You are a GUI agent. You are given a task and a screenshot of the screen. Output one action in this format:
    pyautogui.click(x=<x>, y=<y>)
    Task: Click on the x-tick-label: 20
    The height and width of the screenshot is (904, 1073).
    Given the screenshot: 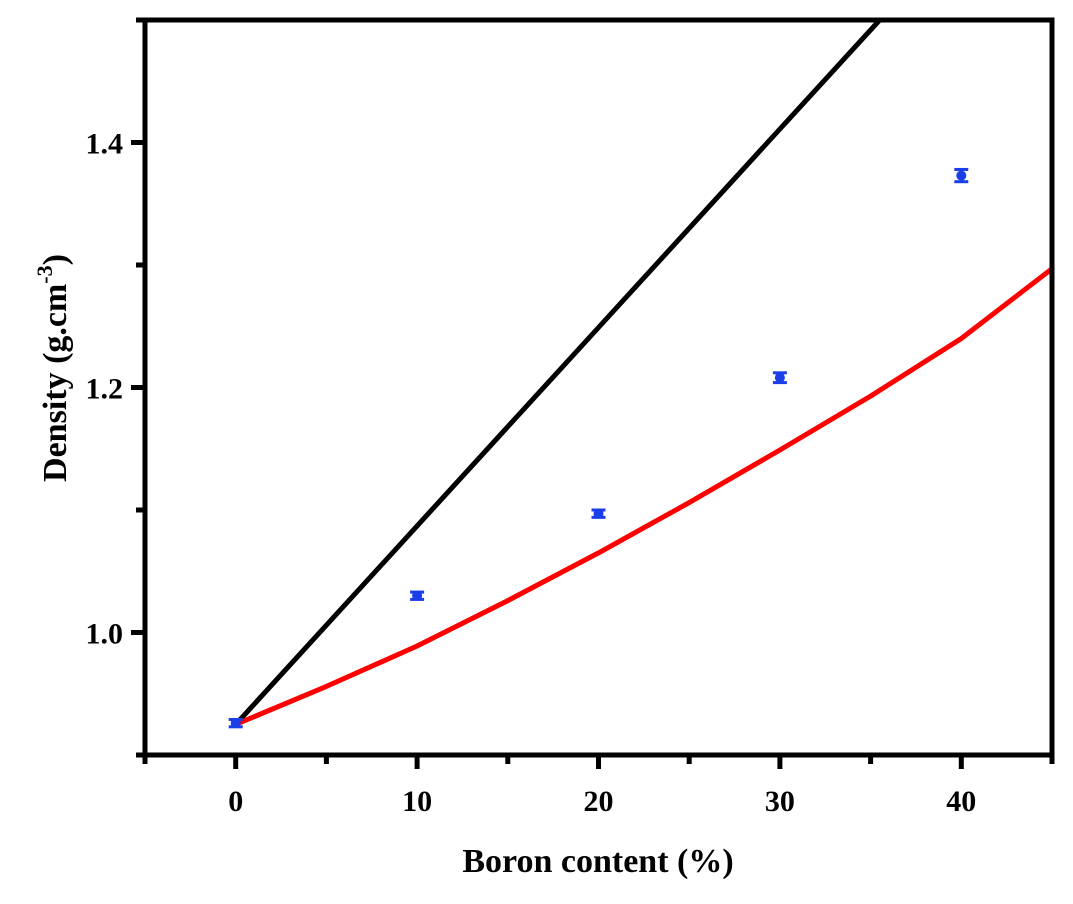 What is the action you would take?
    pyautogui.click(x=599, y=801)
    